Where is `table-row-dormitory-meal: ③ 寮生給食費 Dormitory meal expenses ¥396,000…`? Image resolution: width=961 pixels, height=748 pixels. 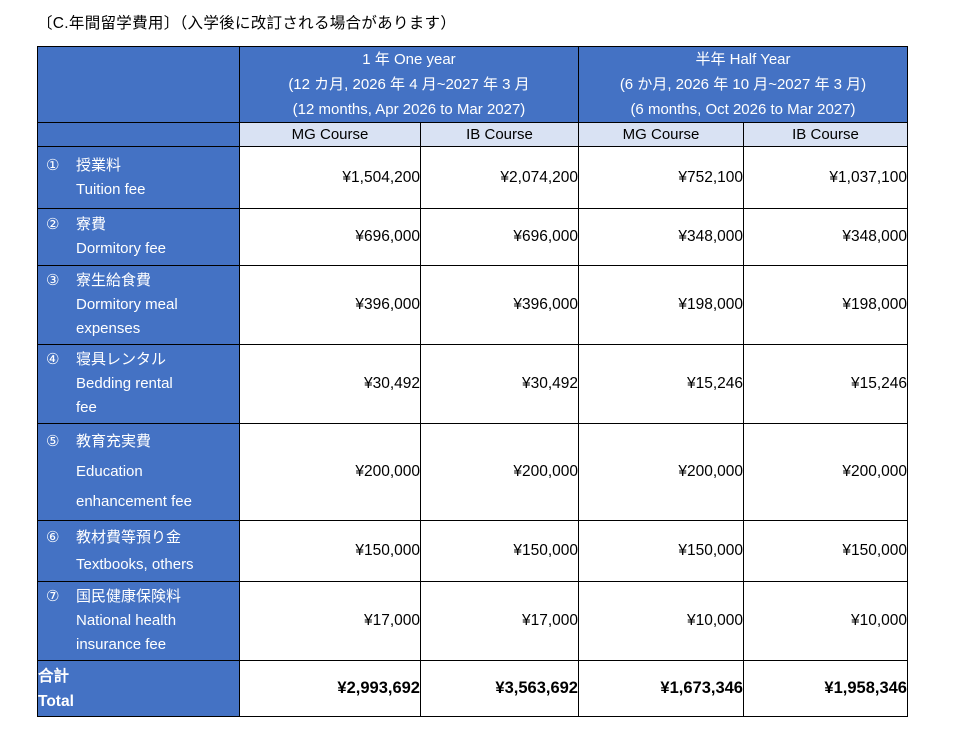 table-row-dormitory-meal: ③ 寮生給食費 Dormitory meal expenses ¥396,000… is located at coordinates (472, 305).